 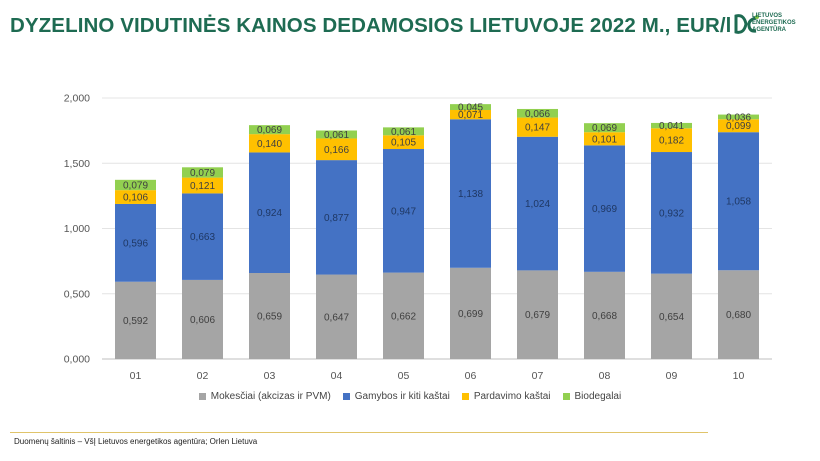 I want to click on y-tick-label: 0,000, so click(x=77, y=360).